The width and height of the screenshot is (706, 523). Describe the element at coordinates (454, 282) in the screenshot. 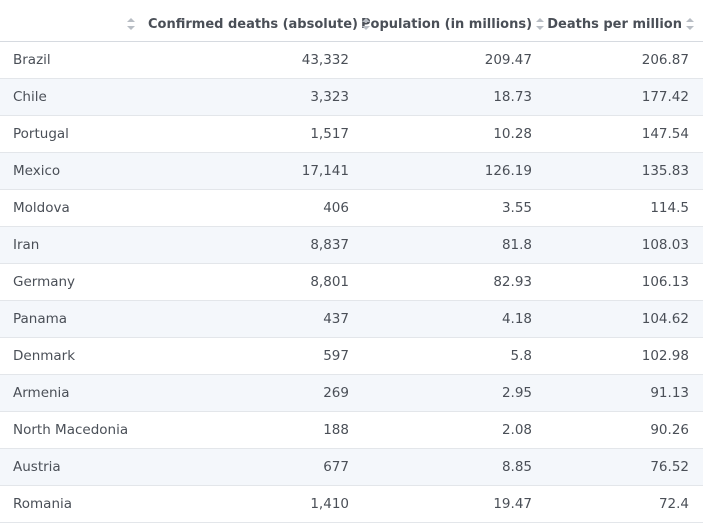

I see `cell-population: 82.93` at that location.